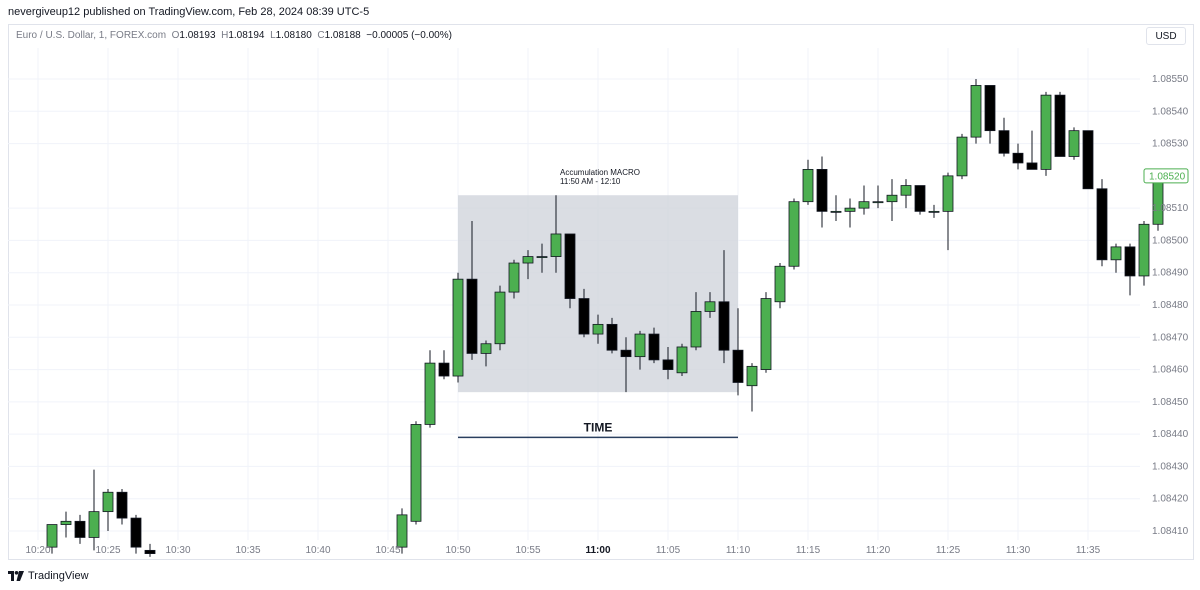 This screenshot has width=1200, height=590. Describe the element at coordinates (1088, 550) in the screenshot. I see `time-tick-label: 11:35` at that location.